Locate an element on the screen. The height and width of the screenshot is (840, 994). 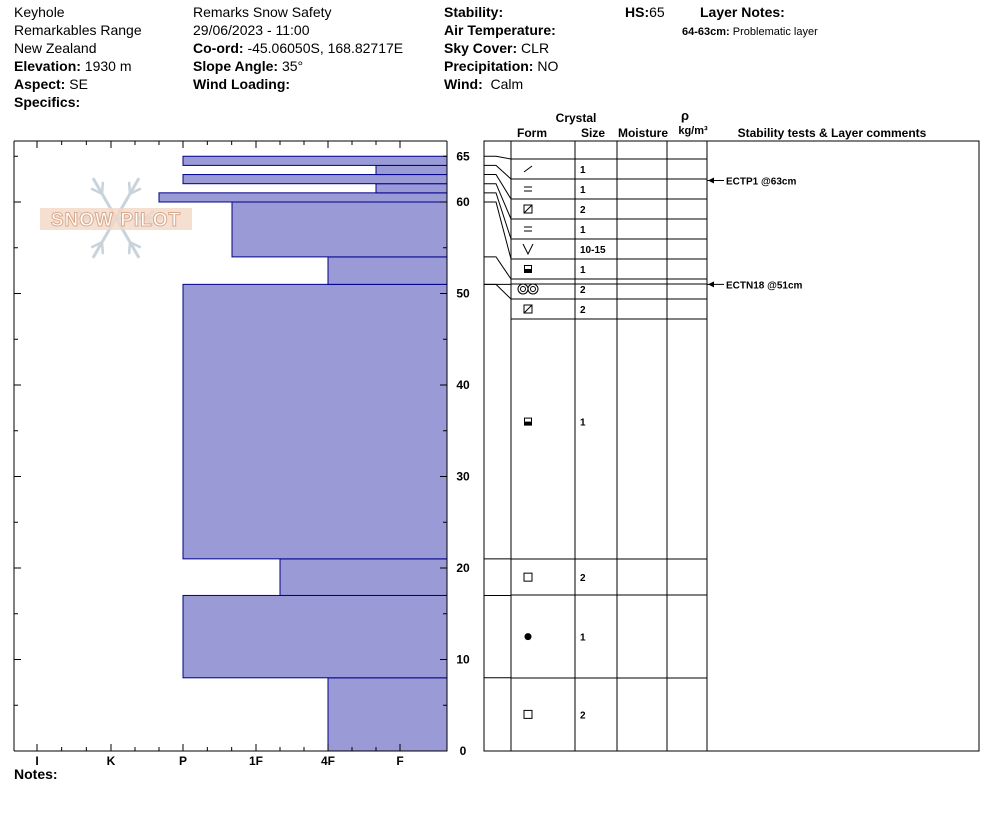
header-rho: ρ is located at coordinates (685, 115).